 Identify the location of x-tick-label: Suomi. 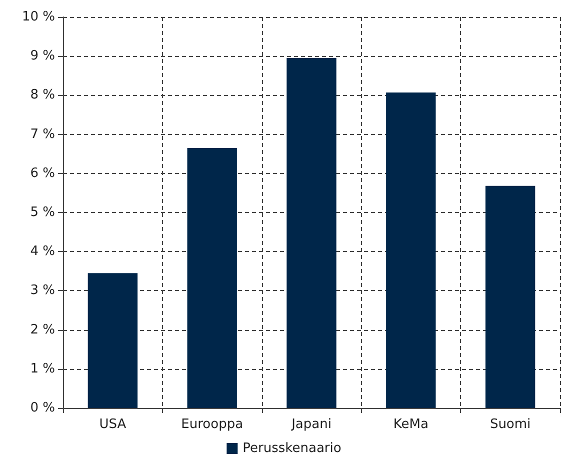
(510, 424).